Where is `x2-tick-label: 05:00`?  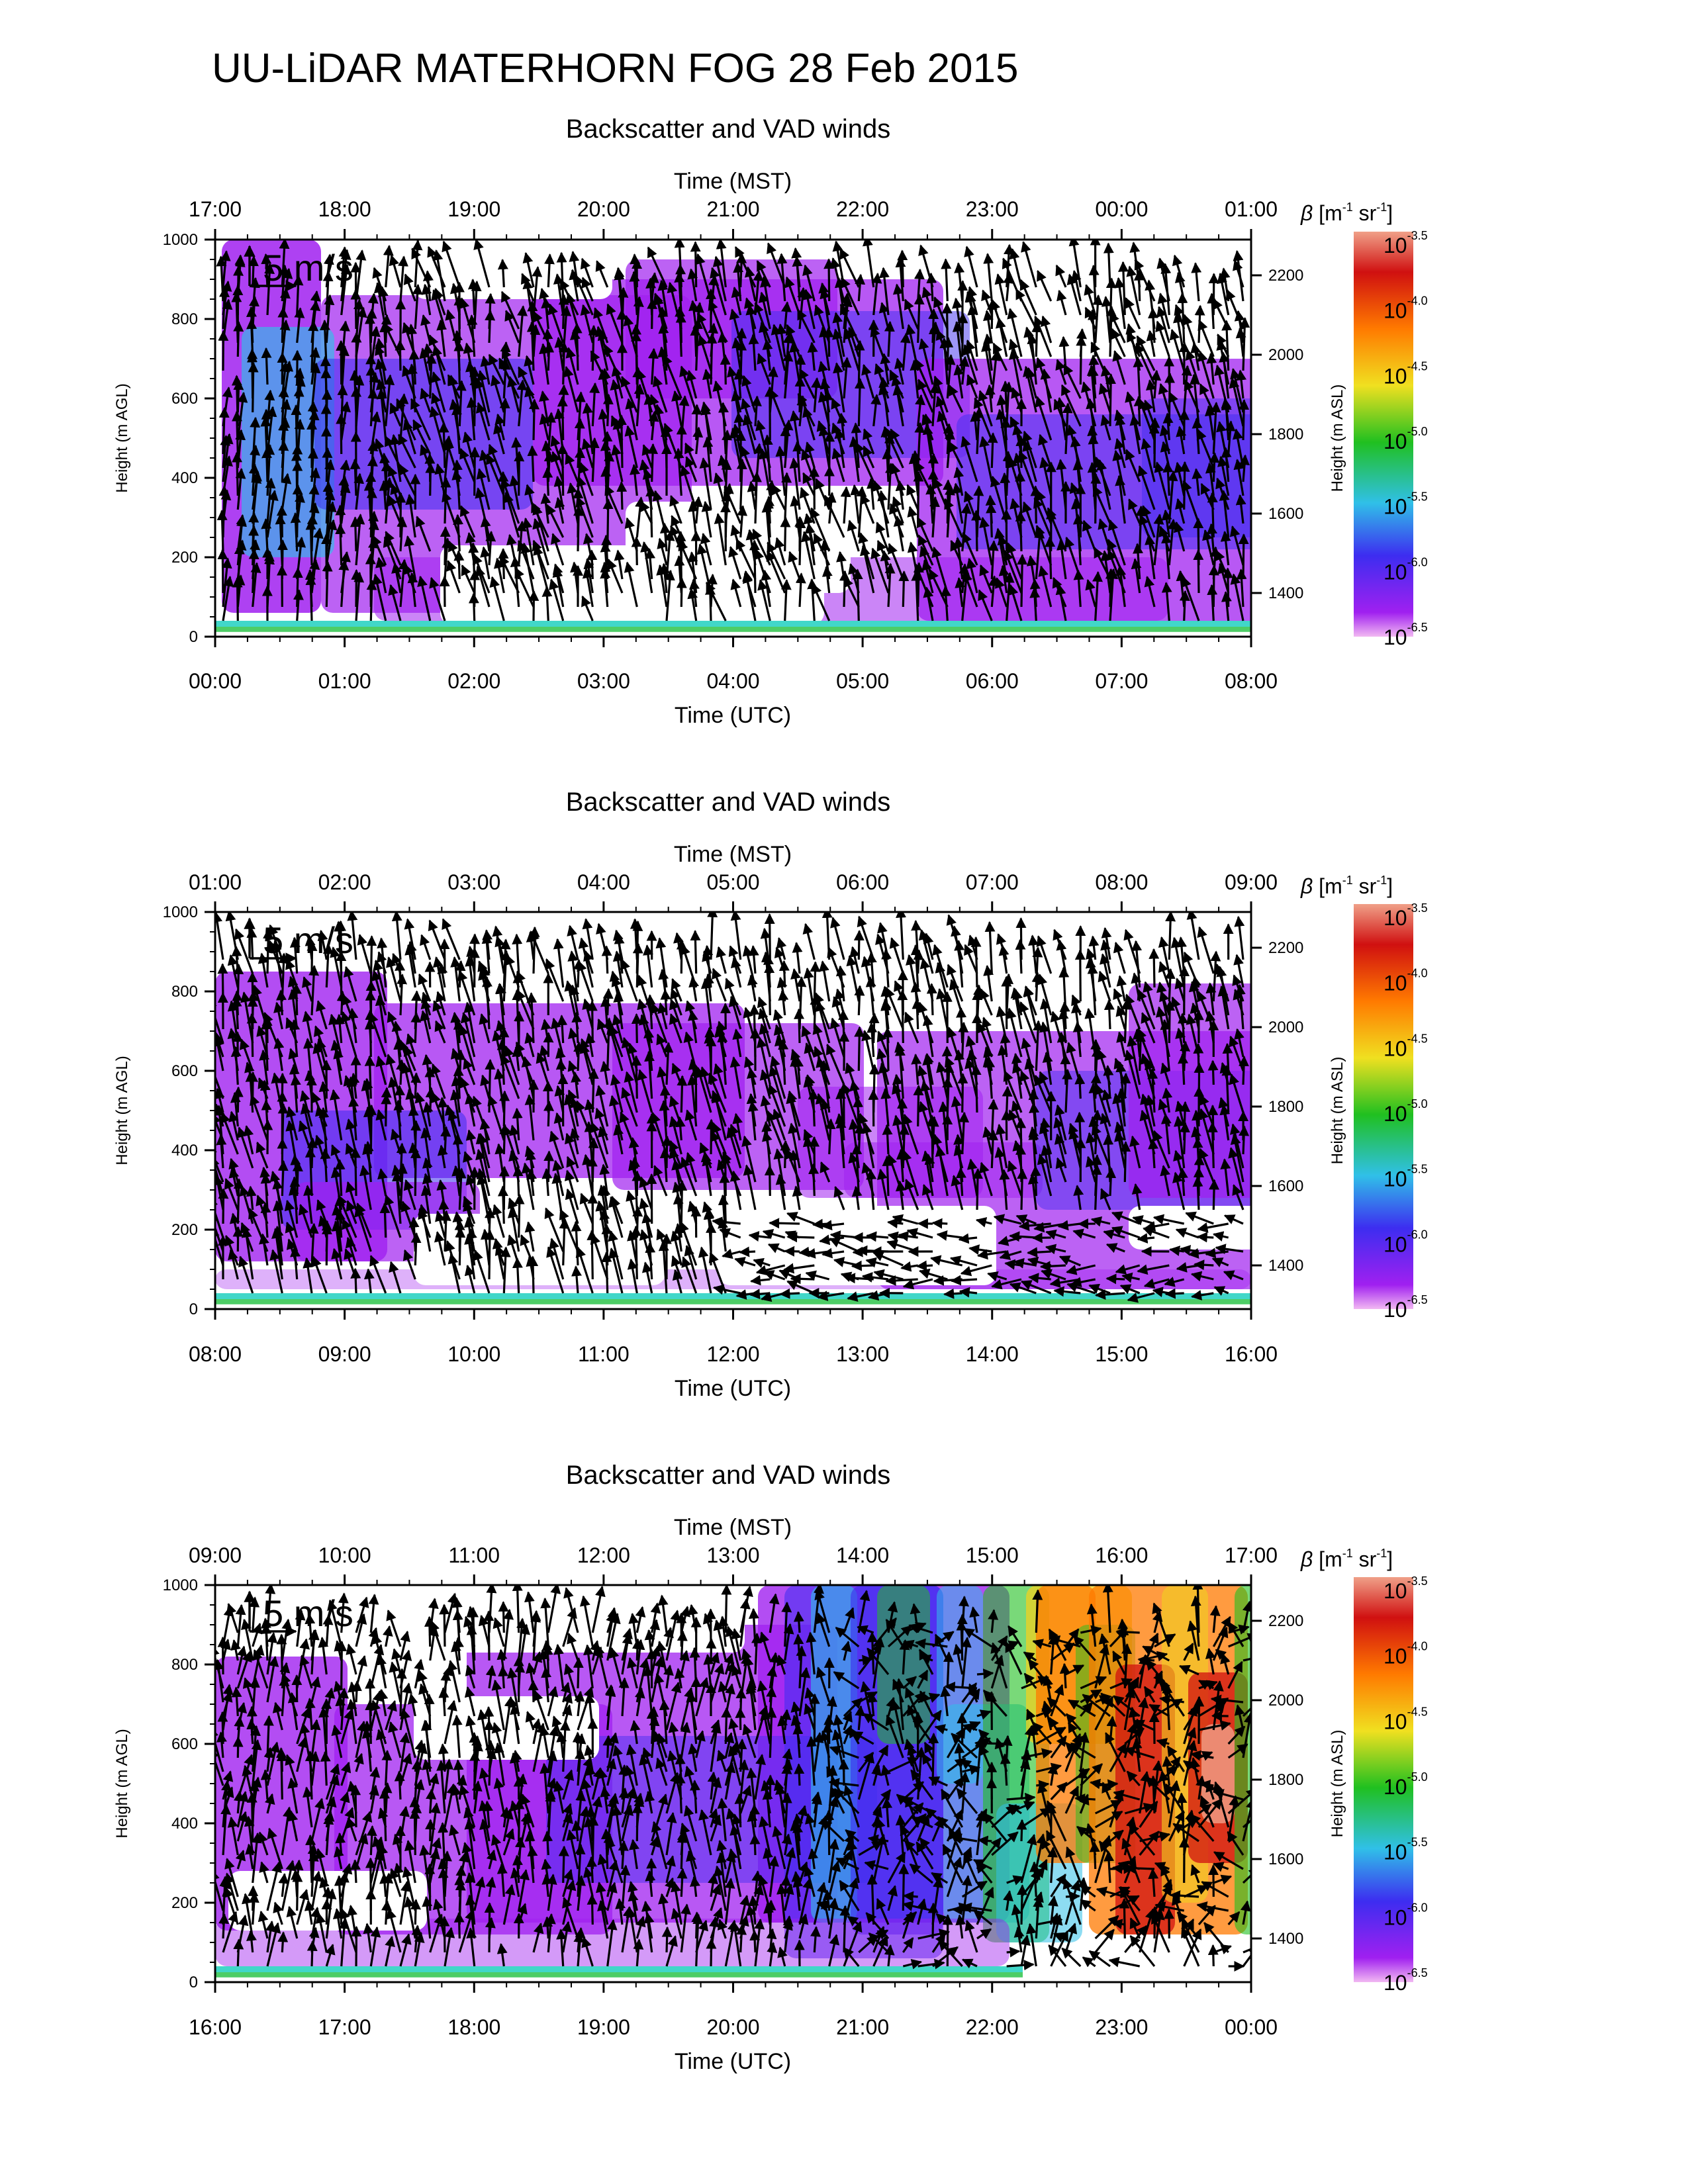
x2-tick-label: 05:00 is located at coordinates (732, 882).